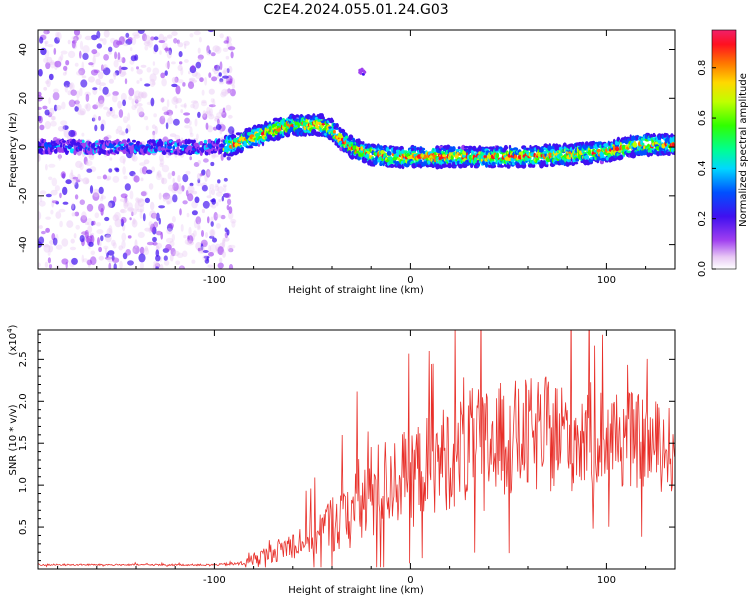 The height and width of the screenshot is (600, 750). Describe the element at coordinates (606, 280) in the screenshot. I see `spectrogram-x-tick-label: 100` at that location.